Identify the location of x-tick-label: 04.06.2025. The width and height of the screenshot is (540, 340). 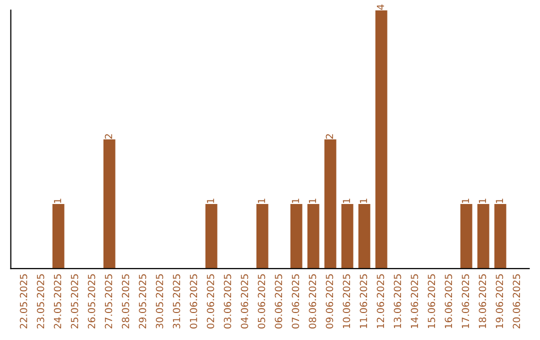
(244, 301).